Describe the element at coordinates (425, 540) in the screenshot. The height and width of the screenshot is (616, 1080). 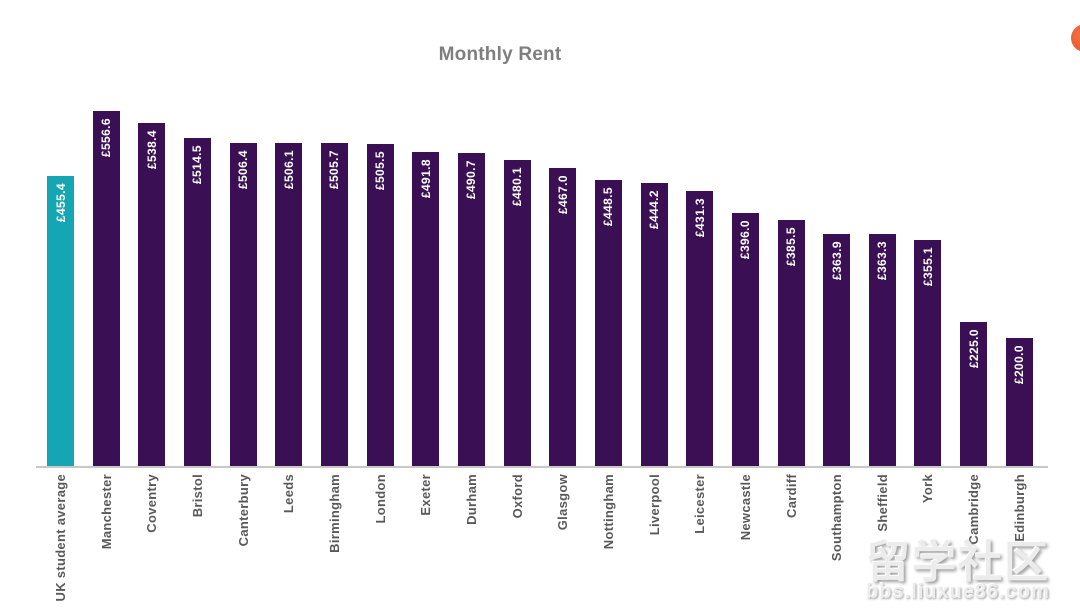
I see `category-slot-exeter: Exeter` at that location.